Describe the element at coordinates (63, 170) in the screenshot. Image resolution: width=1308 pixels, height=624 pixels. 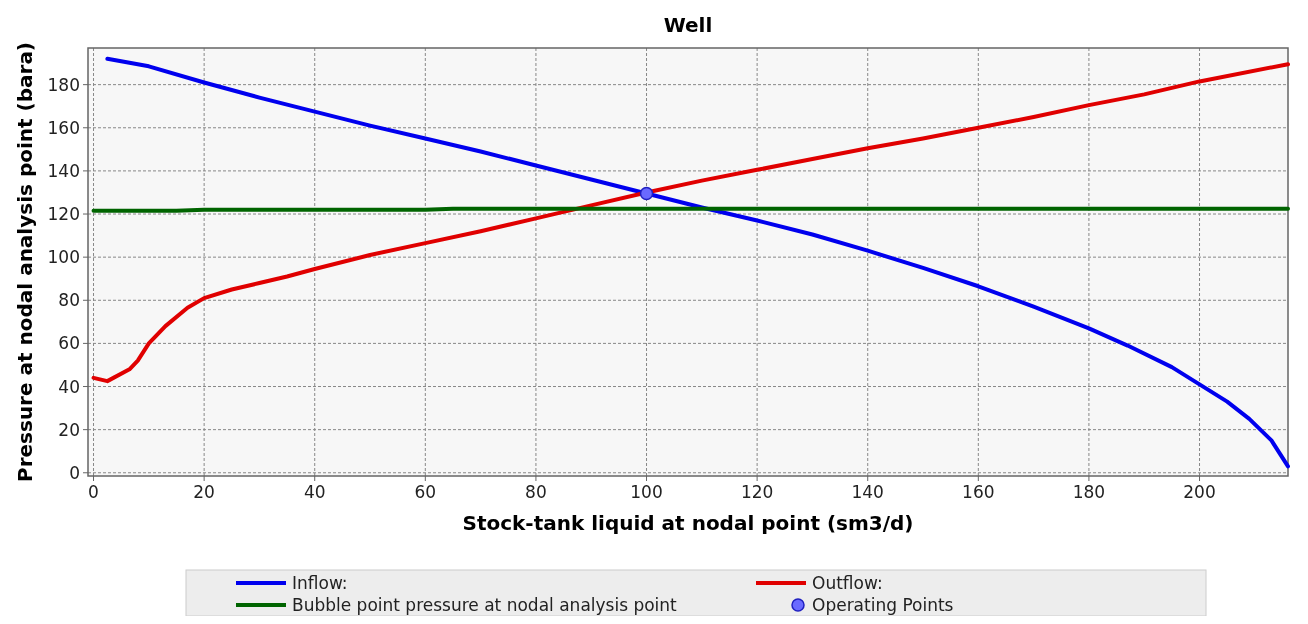
I see `y-tick-label: 140` at that location.